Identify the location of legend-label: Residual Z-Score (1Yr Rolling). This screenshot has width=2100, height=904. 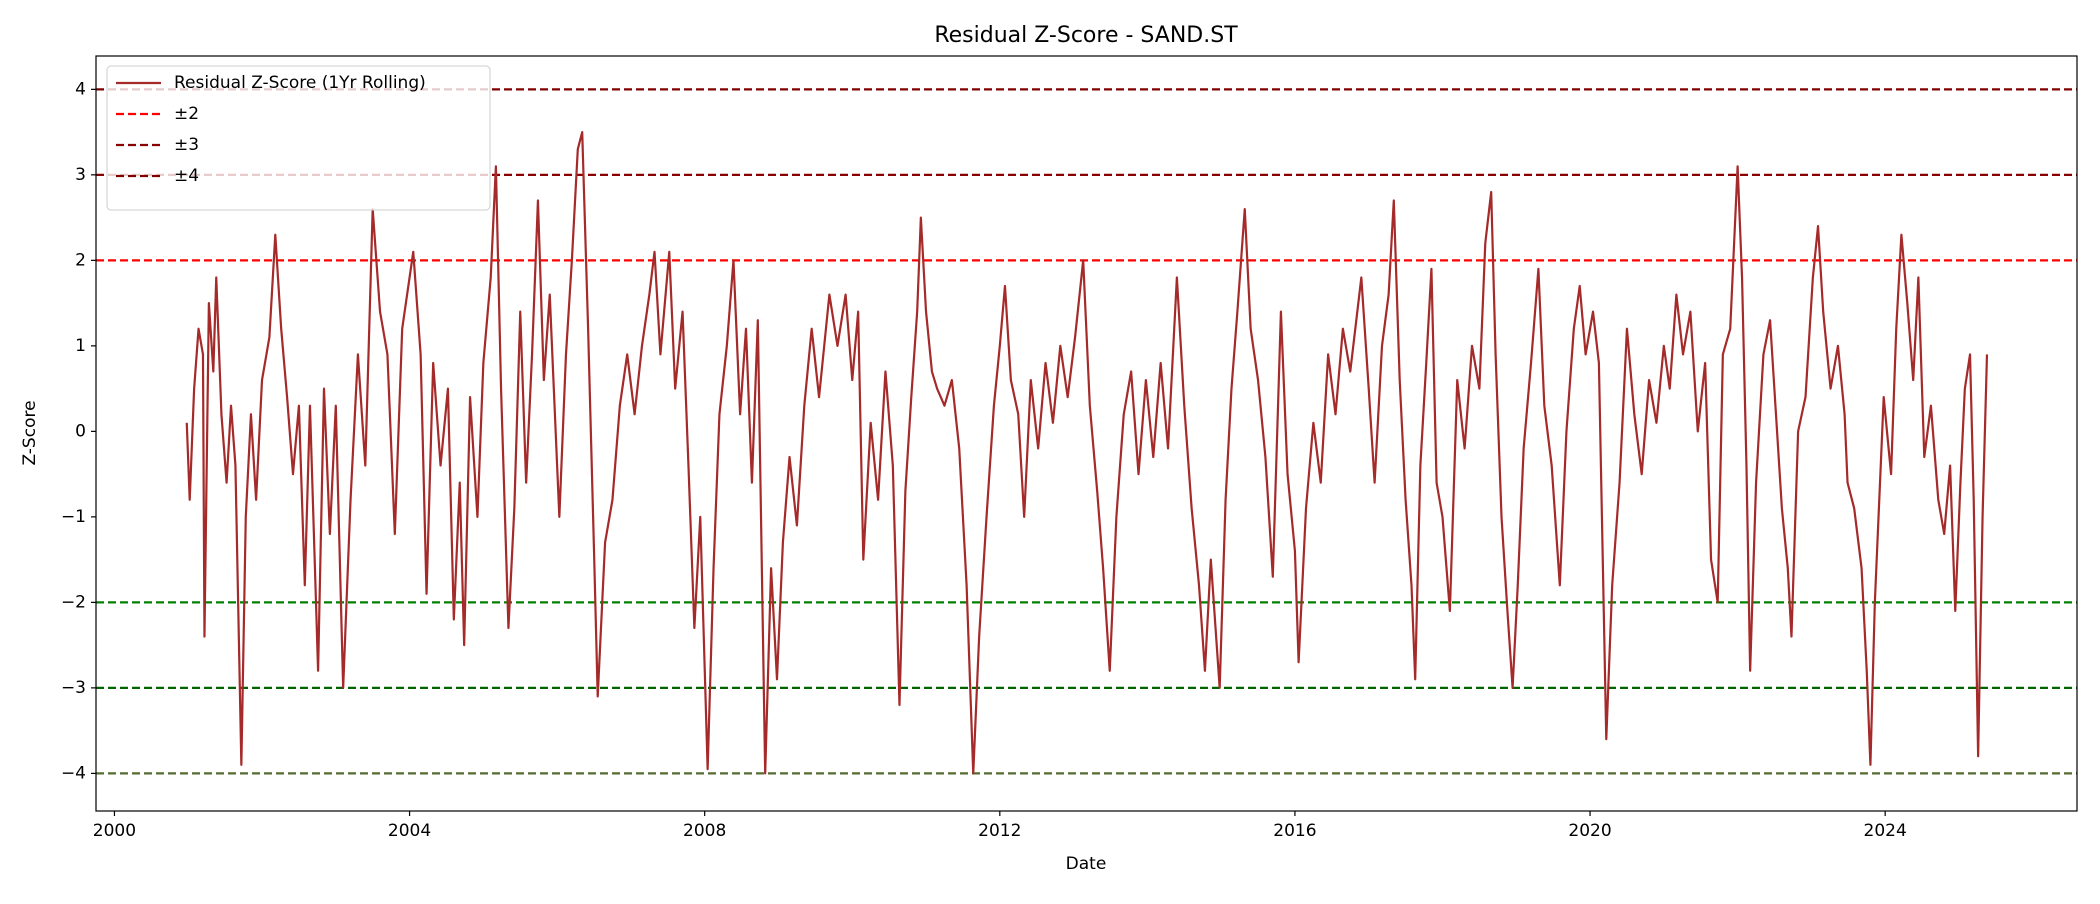
(300, 83).